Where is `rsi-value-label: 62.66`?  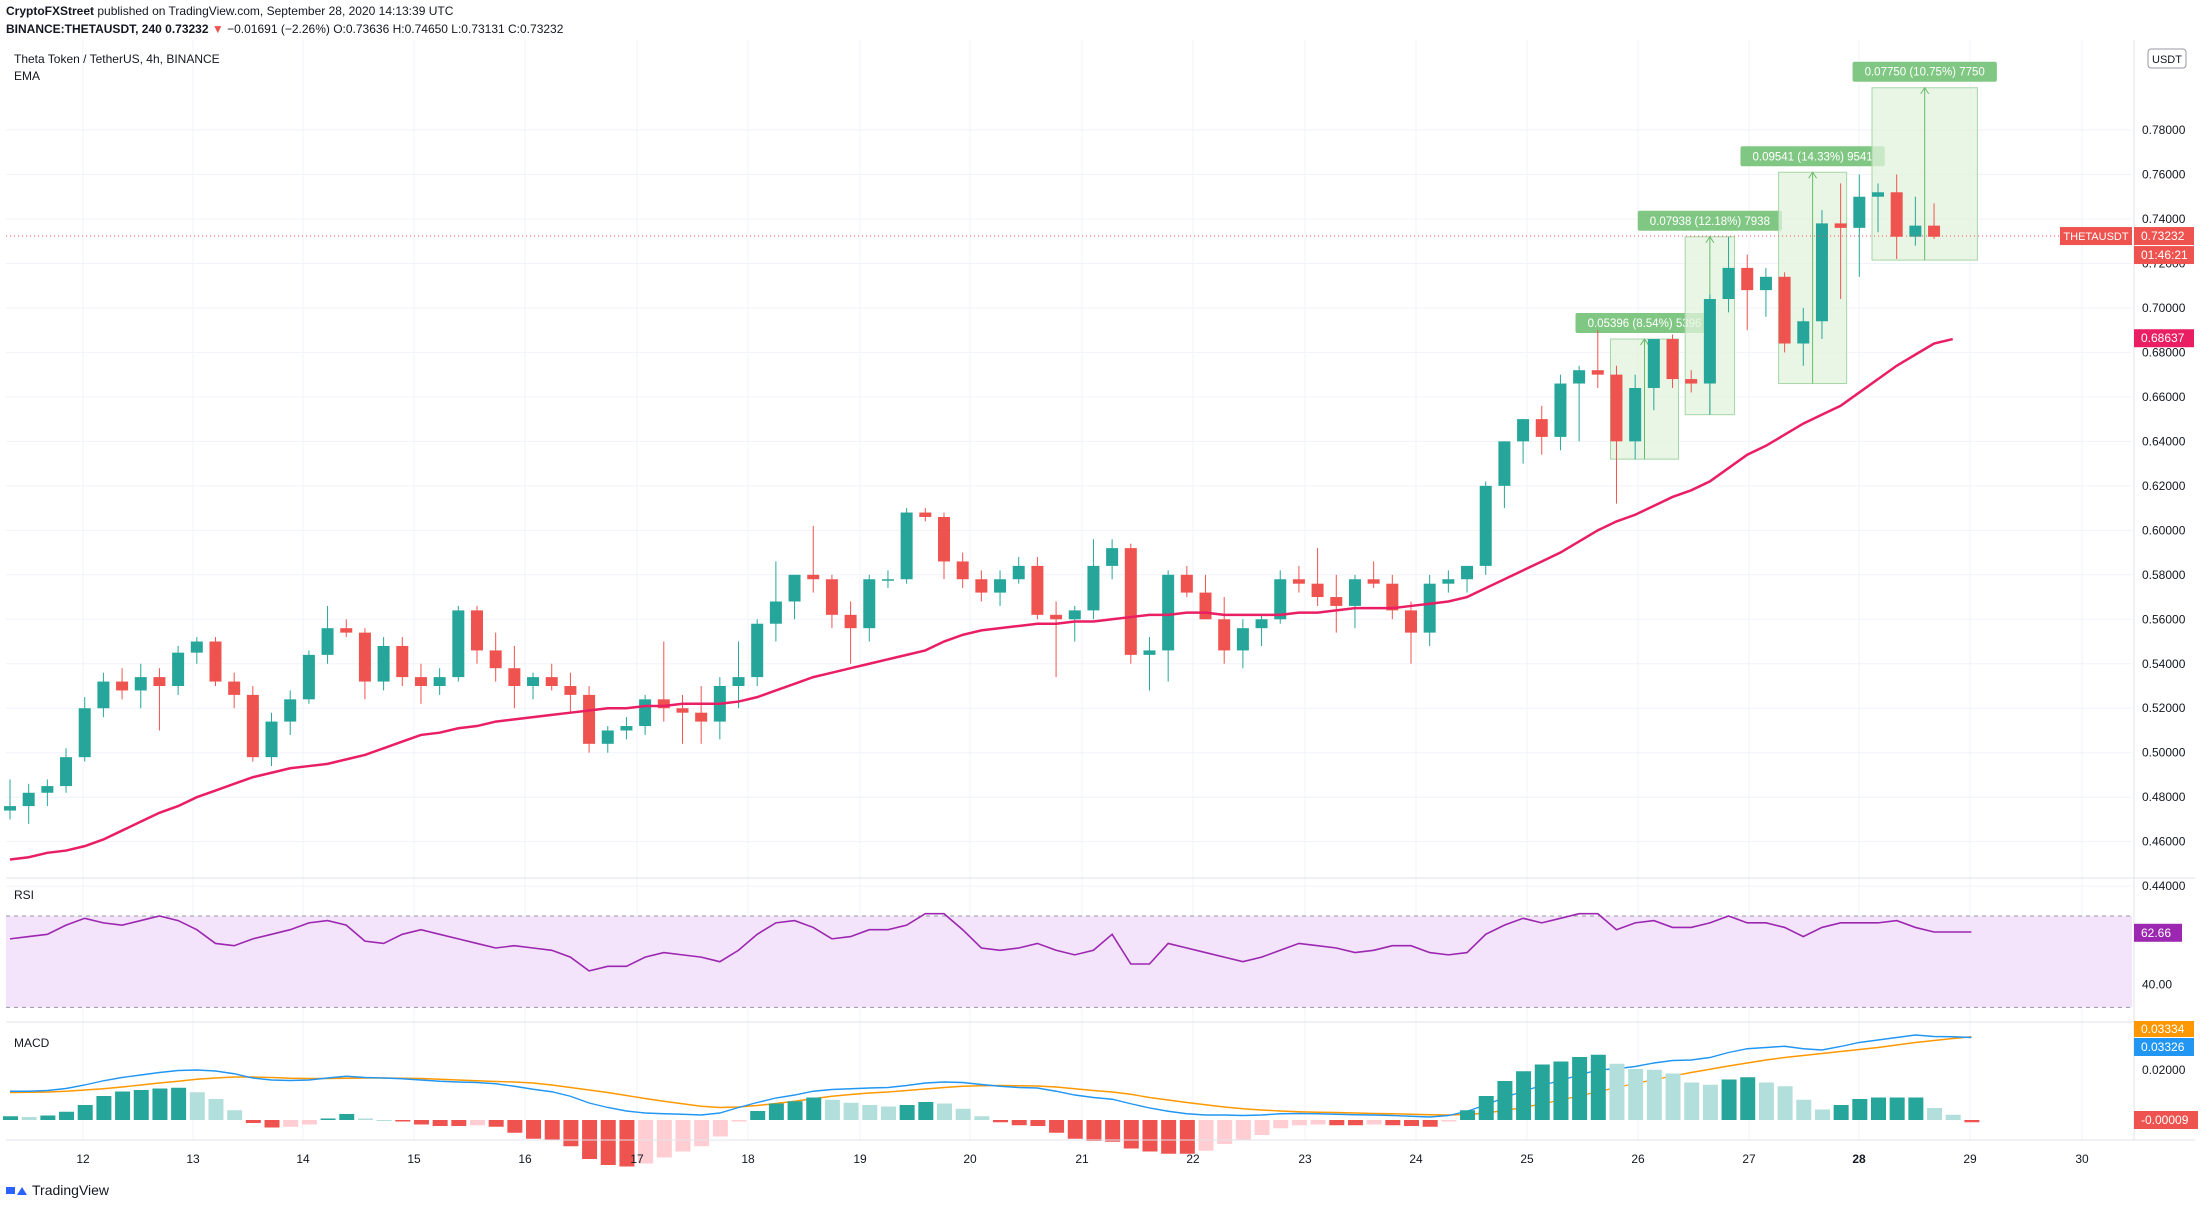
rsi-value-label: 62.66 is located at coordinates (2156, 933).